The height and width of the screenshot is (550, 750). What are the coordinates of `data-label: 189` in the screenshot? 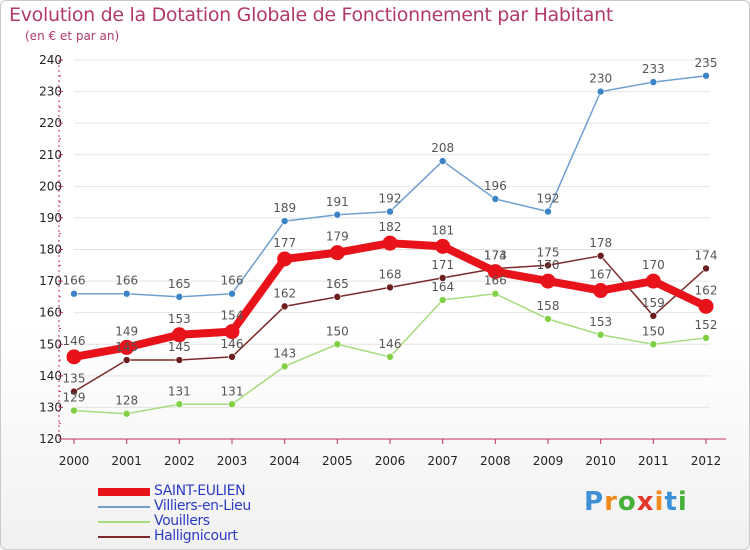 It's located at (284, 208).